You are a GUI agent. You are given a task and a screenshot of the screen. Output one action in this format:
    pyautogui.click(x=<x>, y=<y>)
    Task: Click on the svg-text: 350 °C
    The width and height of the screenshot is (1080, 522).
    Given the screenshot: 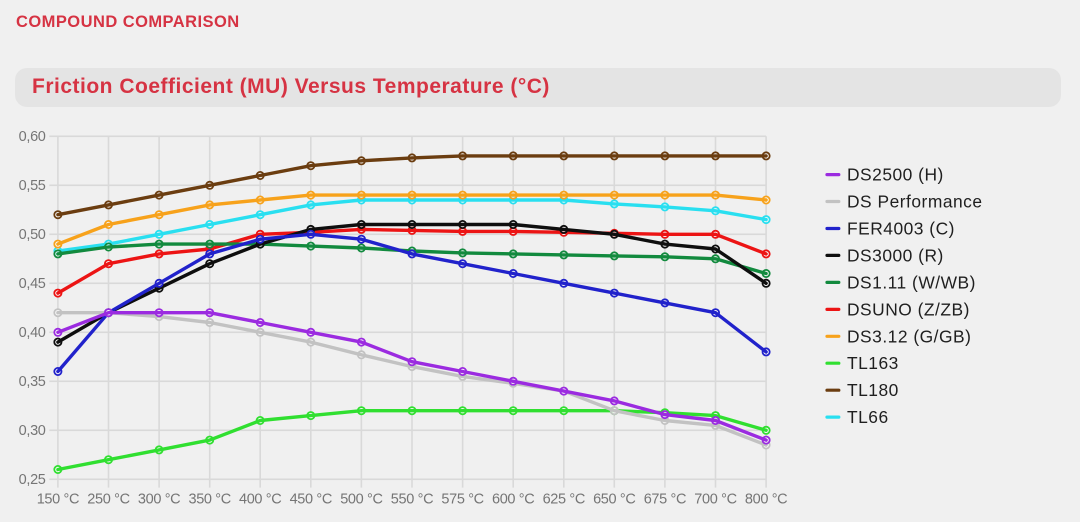 What is the action you would take?
    pyautogui.click(x=209, y=500)
    